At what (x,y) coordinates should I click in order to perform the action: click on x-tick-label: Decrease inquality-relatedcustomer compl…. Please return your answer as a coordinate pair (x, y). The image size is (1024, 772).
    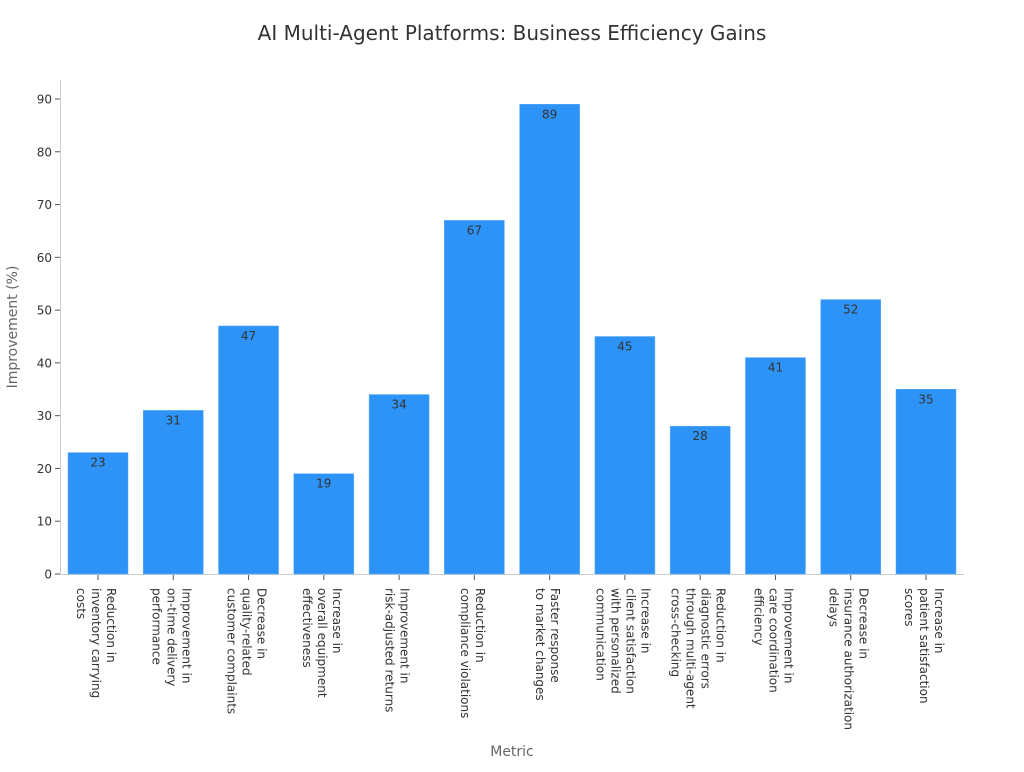
    Looking at the image, I should click on (247, 651).